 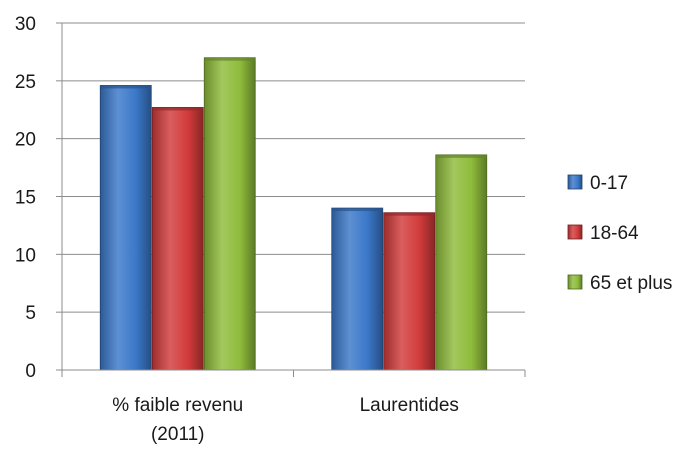 I want to click on y-tick-label: 25, so click(x=25, y=82).